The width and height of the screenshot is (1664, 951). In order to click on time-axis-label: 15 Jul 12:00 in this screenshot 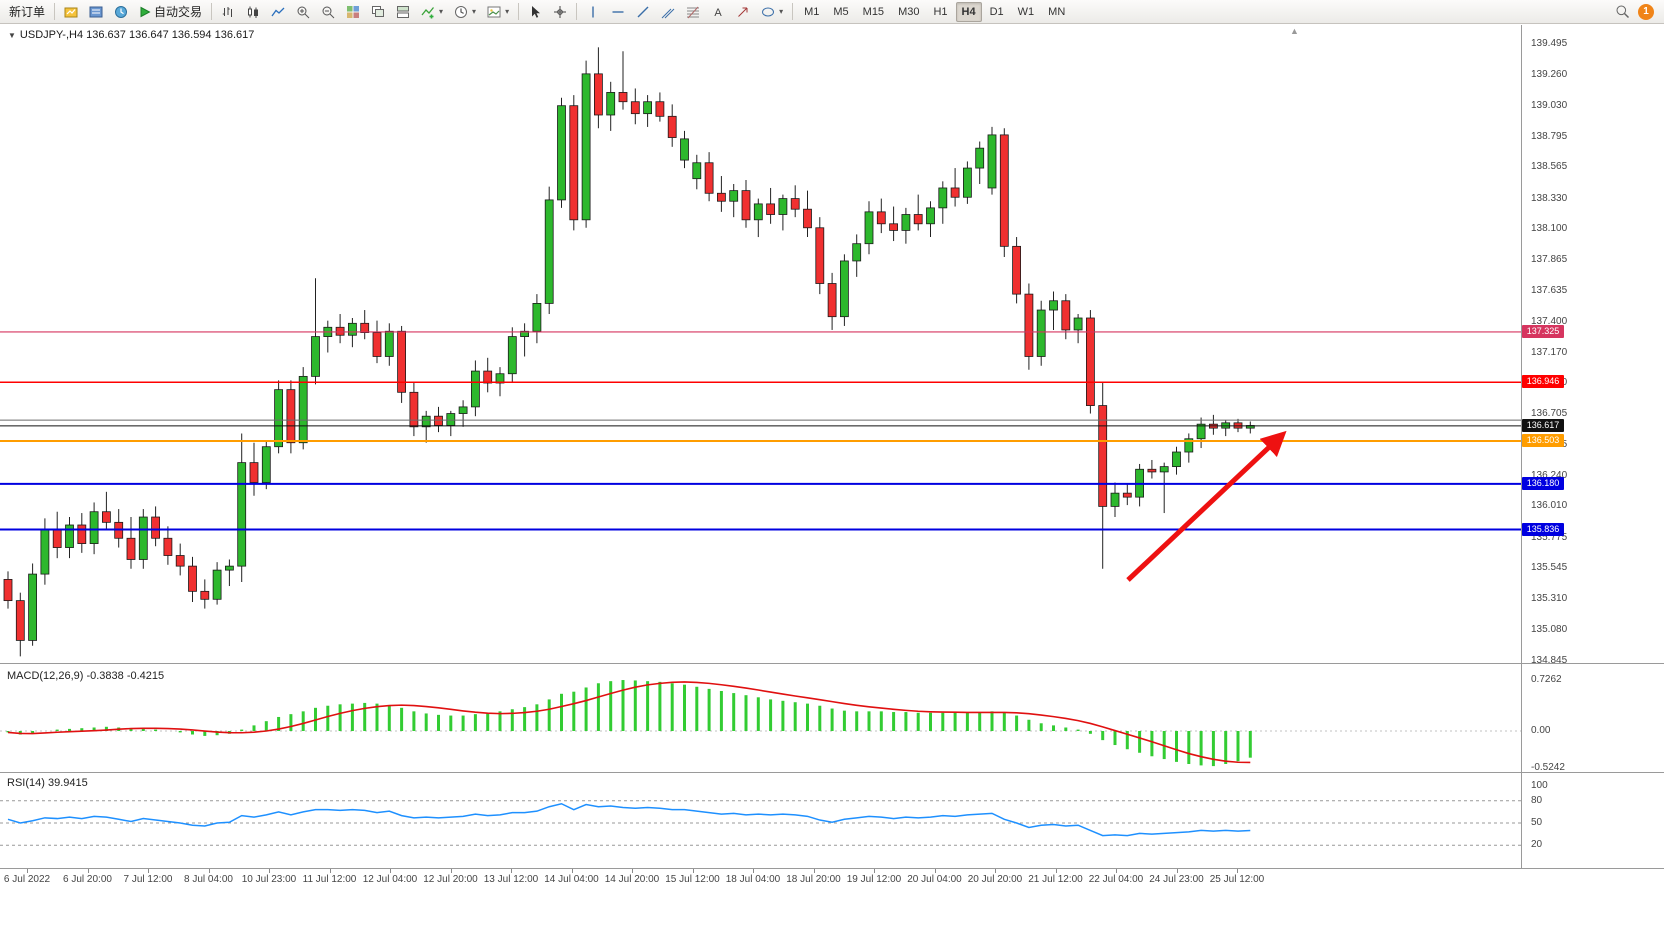, I will do `click(692, 879)`.